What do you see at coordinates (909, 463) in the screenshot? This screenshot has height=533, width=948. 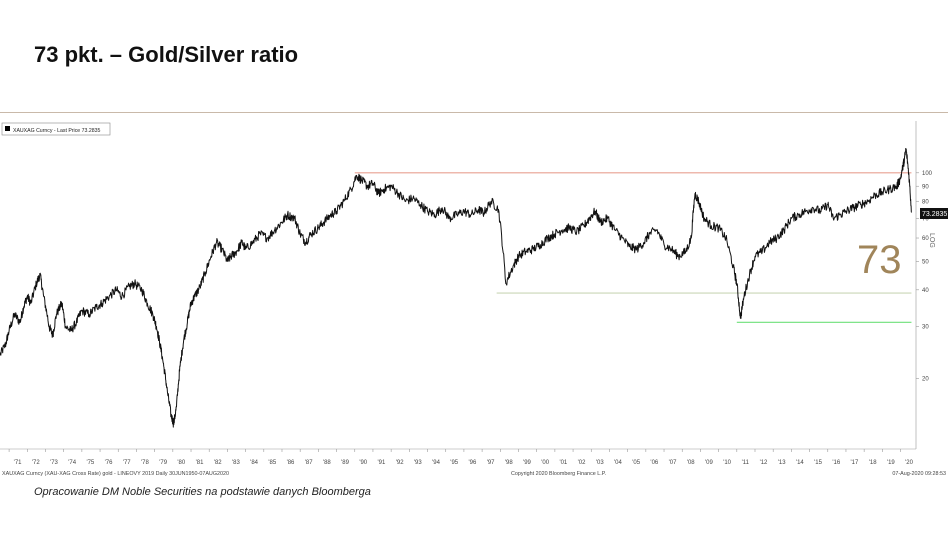 I see `x-tick-label: '20` at bounding box center [909, 463].